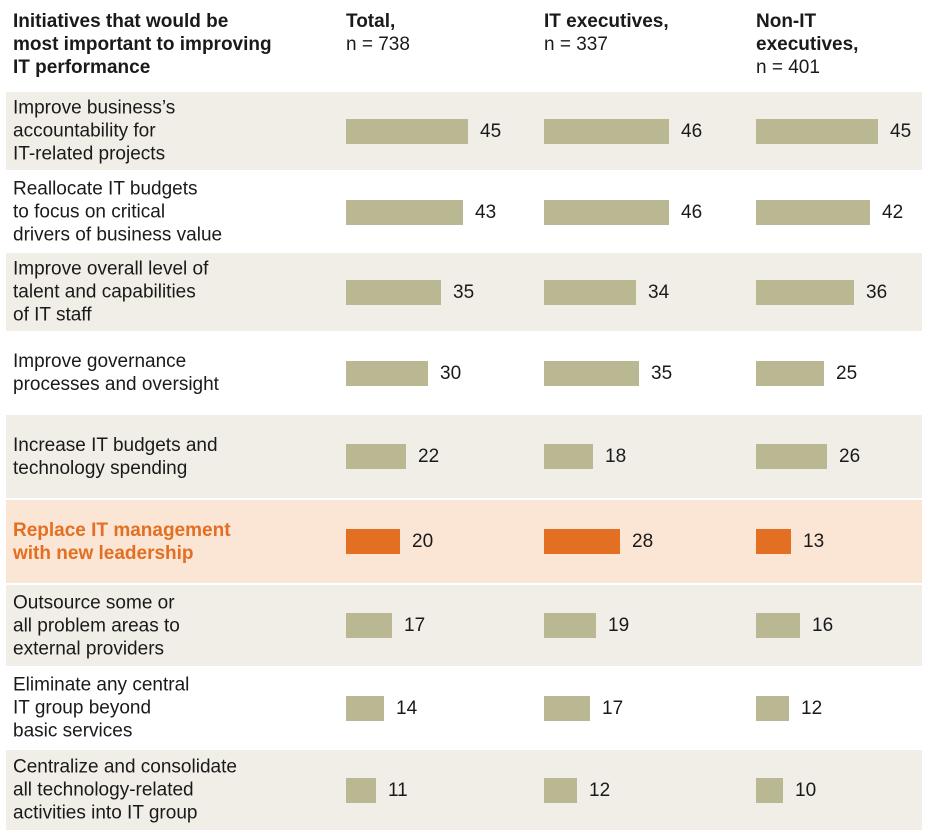 The image size is (932, 836). What do you see at coordinates (823, 625) in the screenshot?
I see `value-label-non-it-executives: 16` at bounding box center [823, 625].